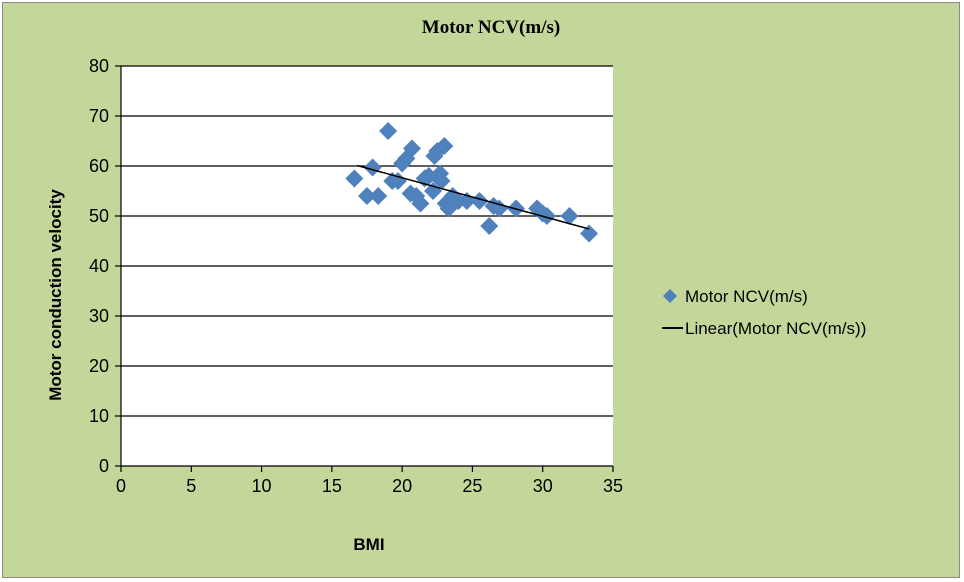 The height and width of the screenshot is (582, 964). I want to click on trendline-group, so click(473, 197).